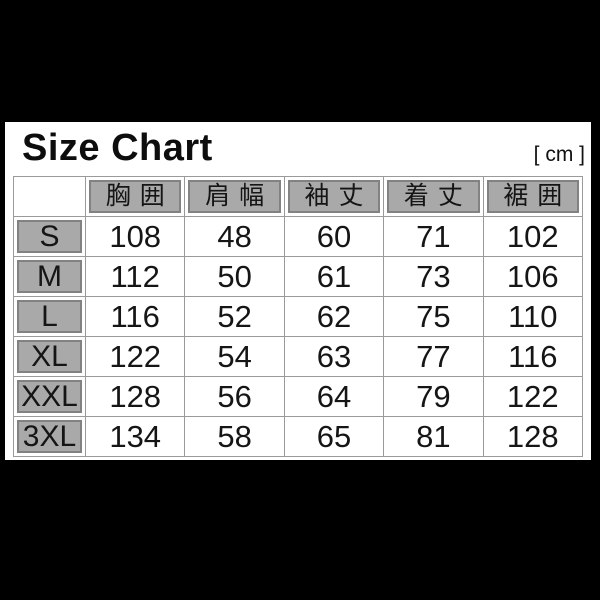  I want to click on unit-label: [ cm ], so click(559, 154).